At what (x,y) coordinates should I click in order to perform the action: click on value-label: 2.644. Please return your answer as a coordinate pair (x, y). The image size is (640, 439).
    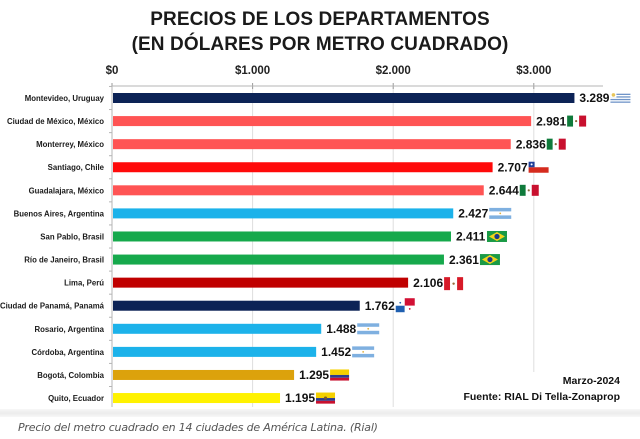
    Looking at the image, I should click on (504, 191).